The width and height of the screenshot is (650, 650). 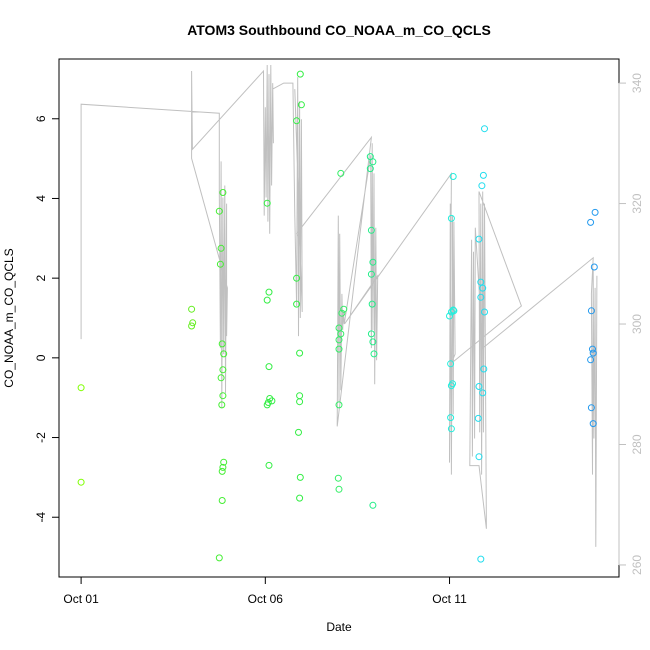 I want to click on x-tick-label: Oct 06, so click(x=266, y=599).